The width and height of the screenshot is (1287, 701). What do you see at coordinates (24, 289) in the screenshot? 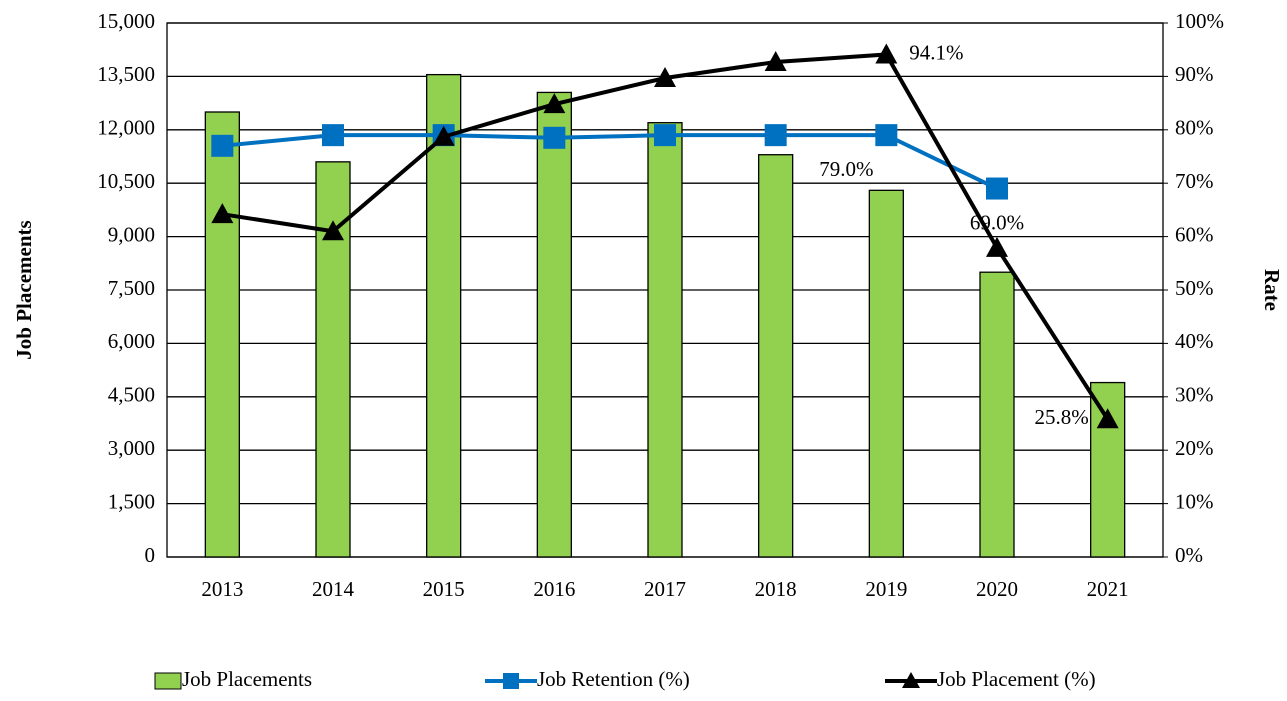
I see `y-axis-title: Job Placements` at bounding box center [24, 289].